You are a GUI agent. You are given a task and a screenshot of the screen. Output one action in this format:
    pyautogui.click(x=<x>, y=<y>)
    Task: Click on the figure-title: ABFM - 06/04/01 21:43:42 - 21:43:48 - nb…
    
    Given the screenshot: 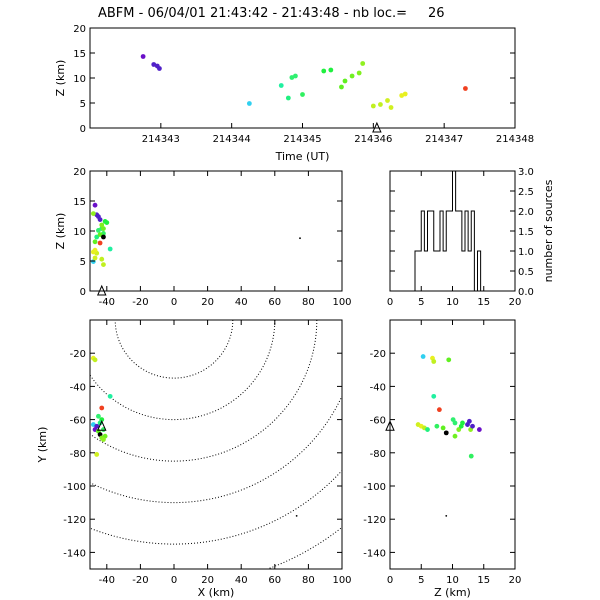 What is the action you would take?
    pyautogui.click(x=252, y=13)
    